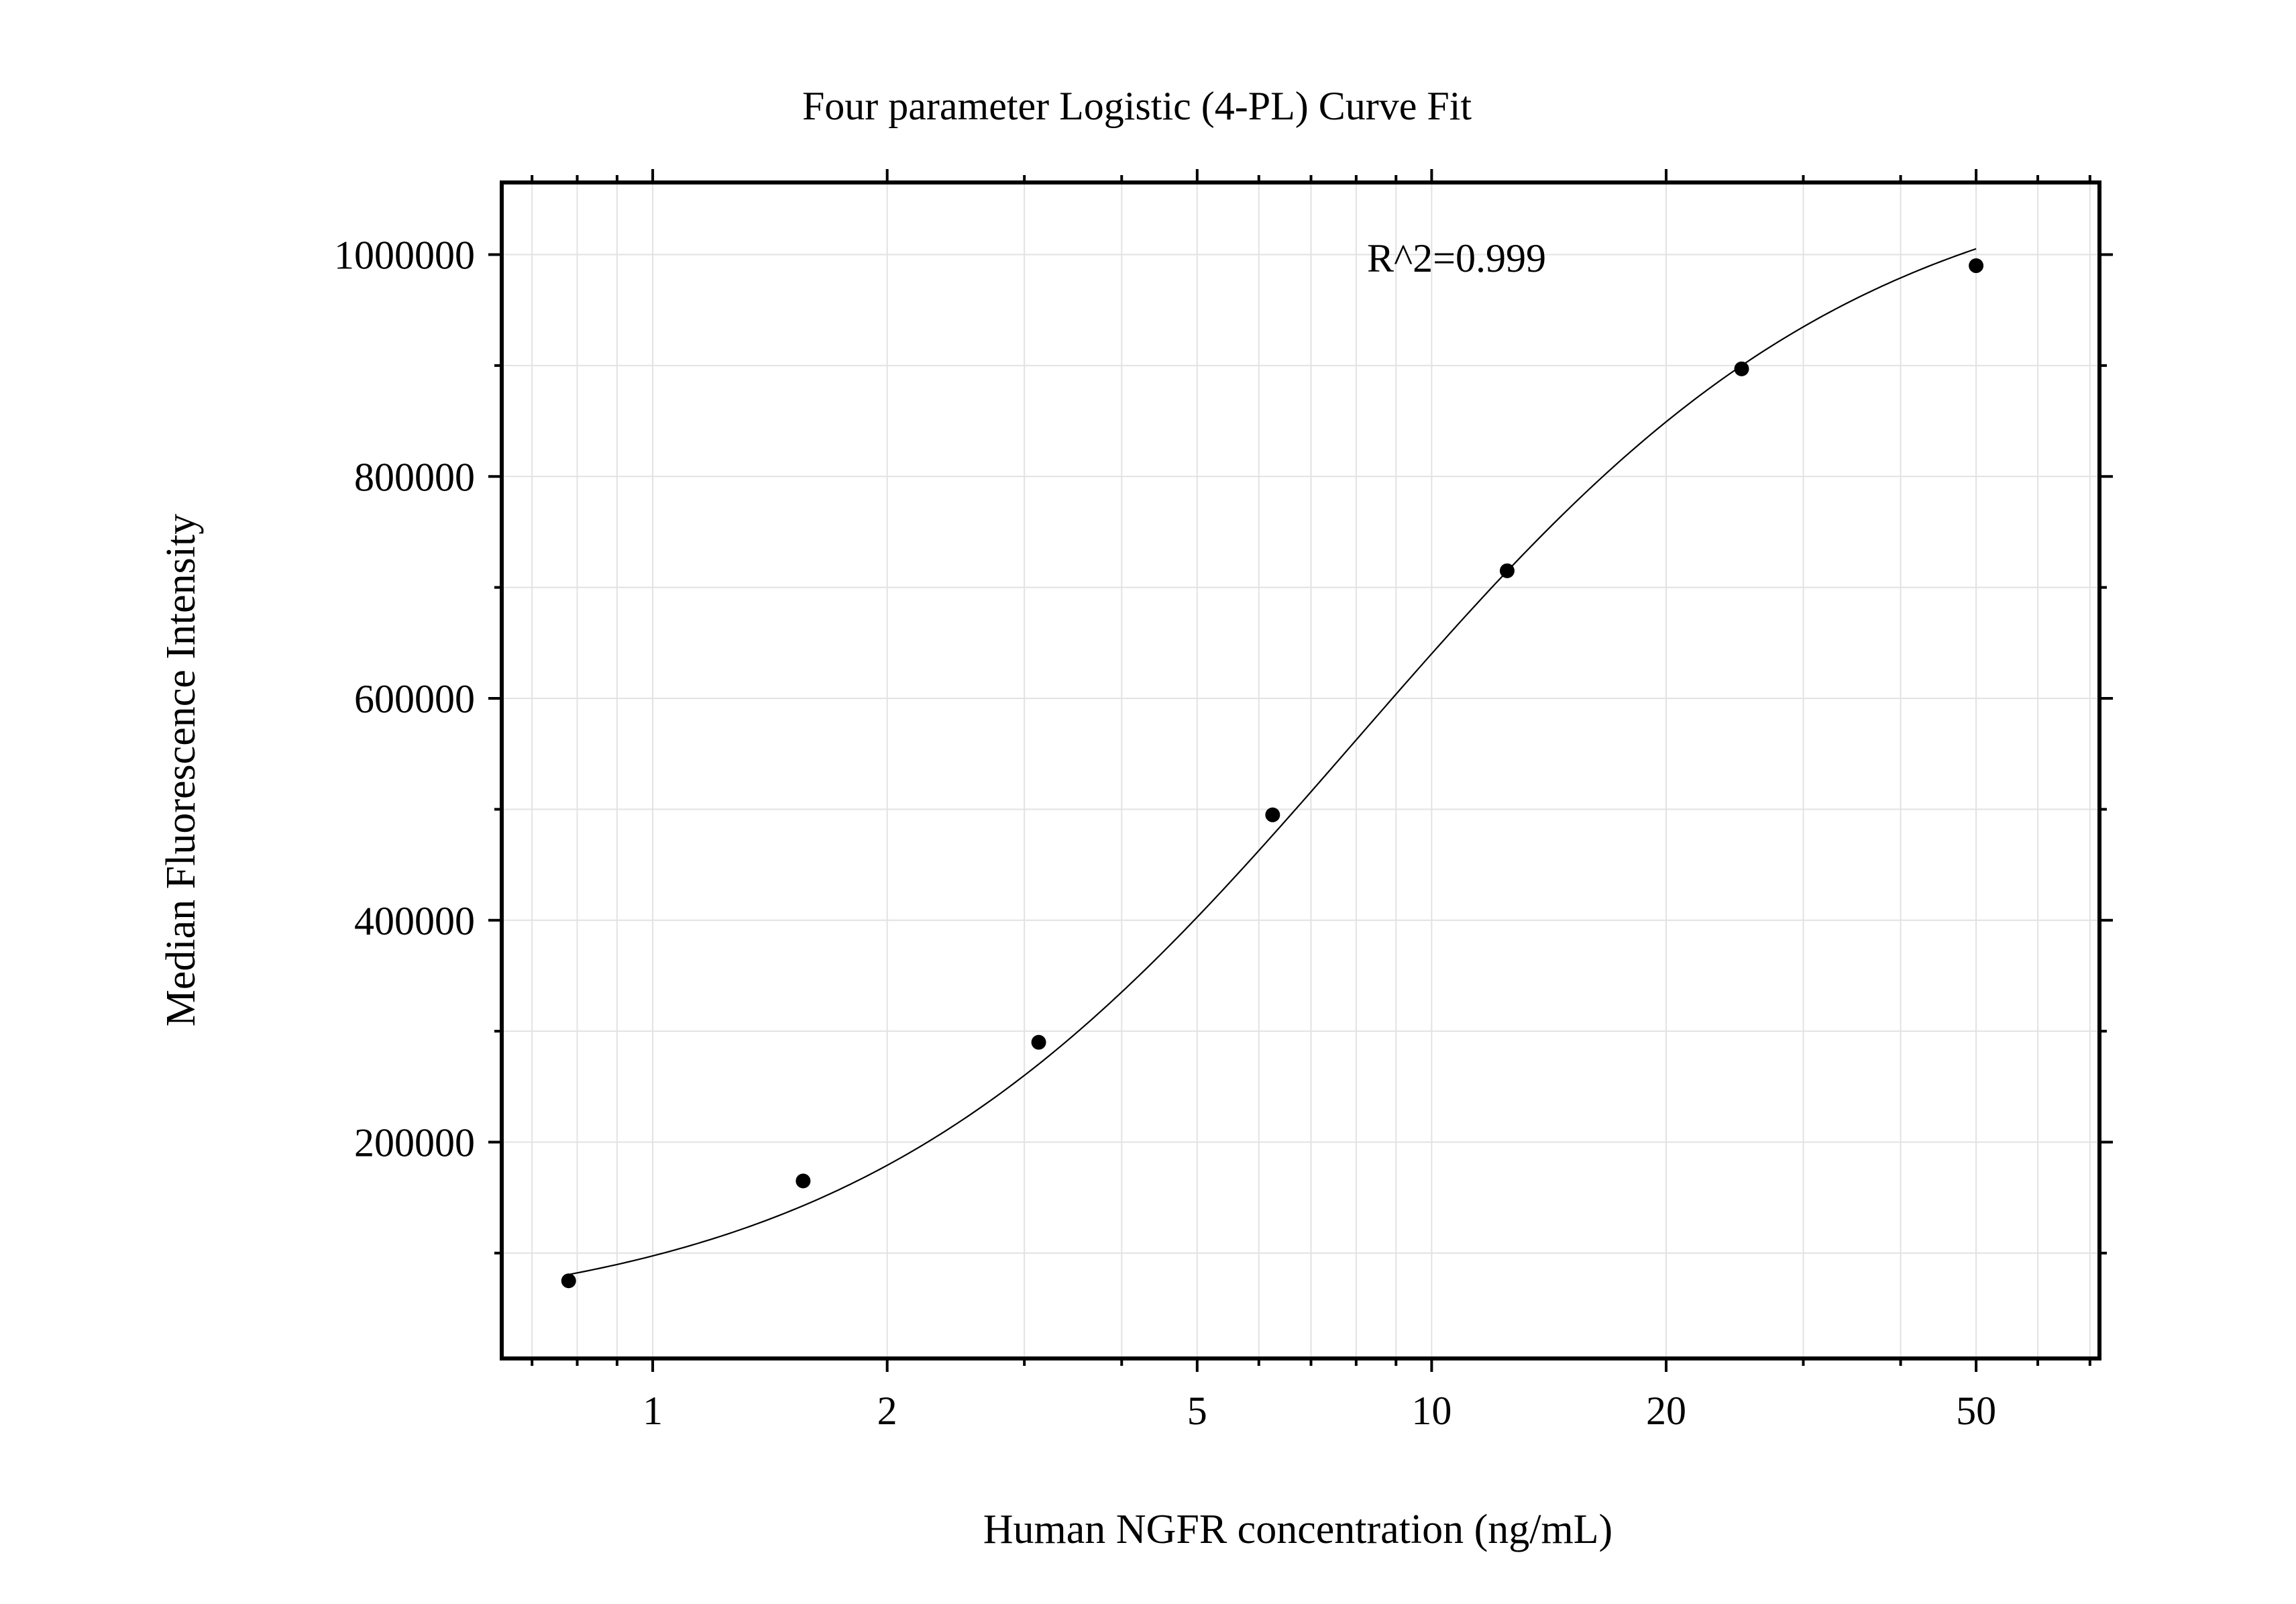  Describe the element at coordinates (415, 921) in the screenshot. I see `y-tick-label: 400000` at that location.